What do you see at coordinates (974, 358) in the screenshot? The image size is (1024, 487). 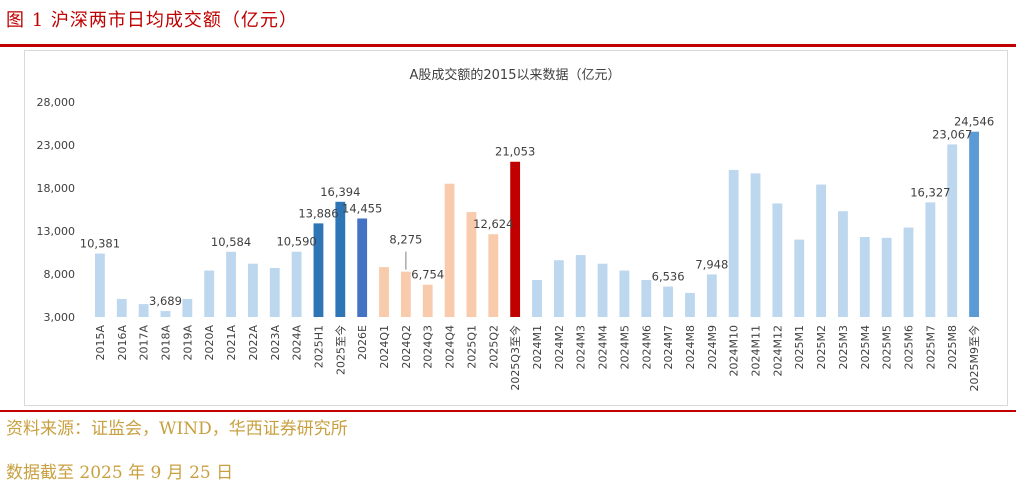 I see `x-tick-label: 2025M9至今` at bounding box center [974, 358].